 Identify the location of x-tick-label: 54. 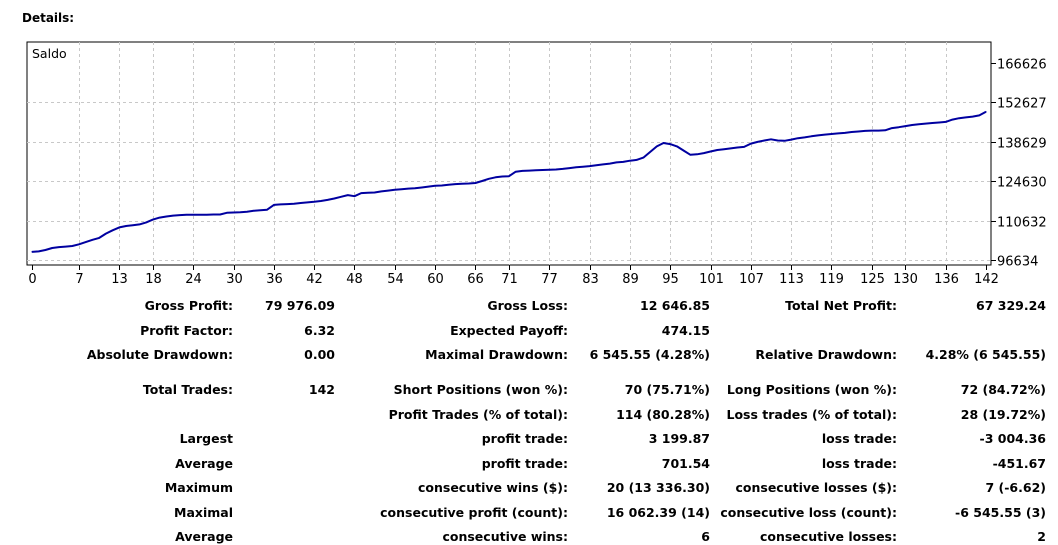
(395, 279).